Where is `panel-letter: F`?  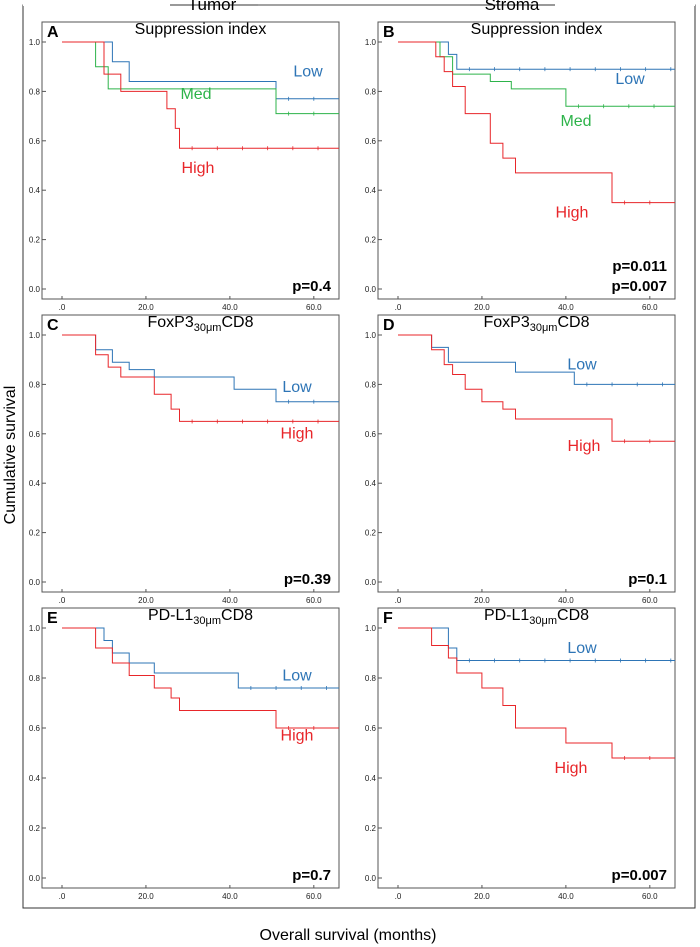 panel-letter: F is located at coordinates (388, 618).